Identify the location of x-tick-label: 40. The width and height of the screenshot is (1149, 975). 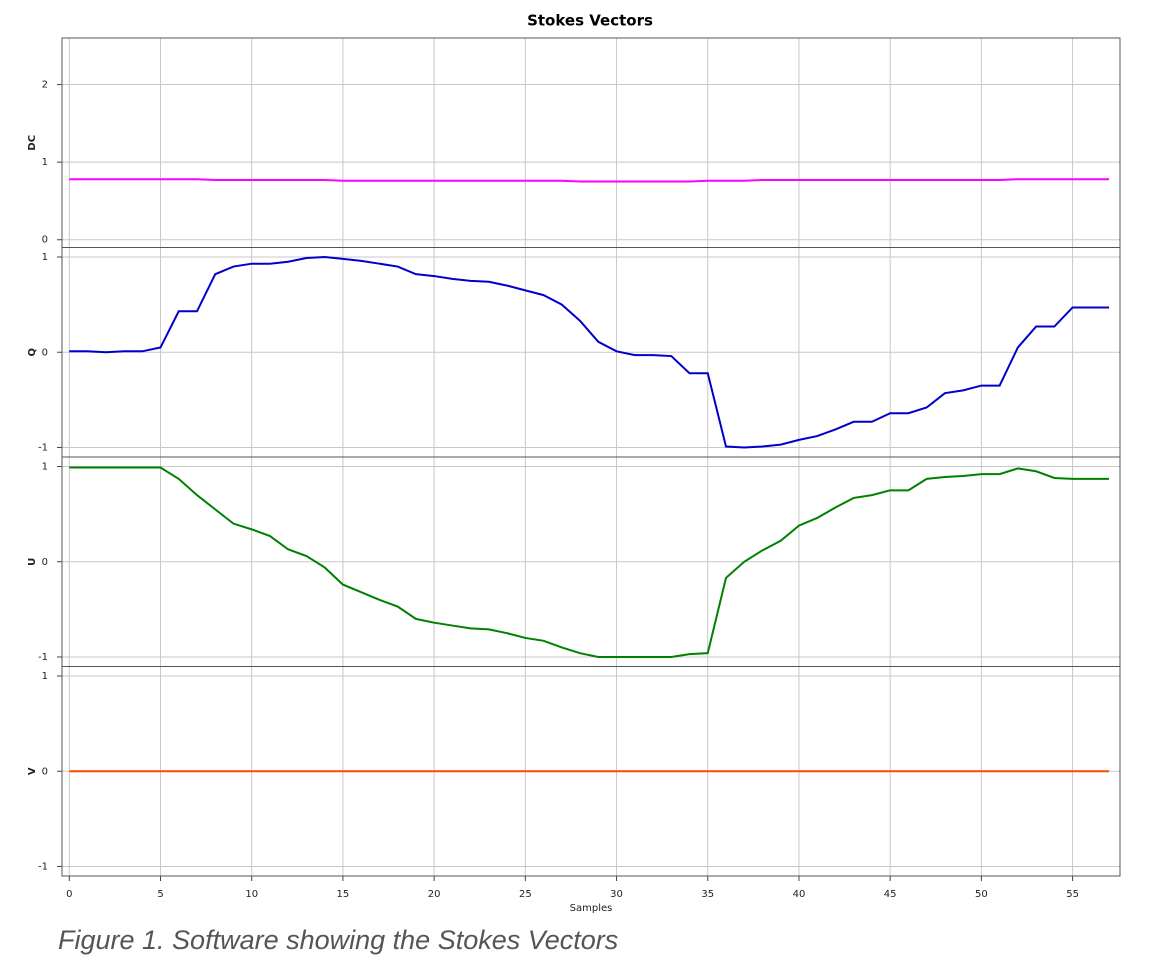
(799, 894).